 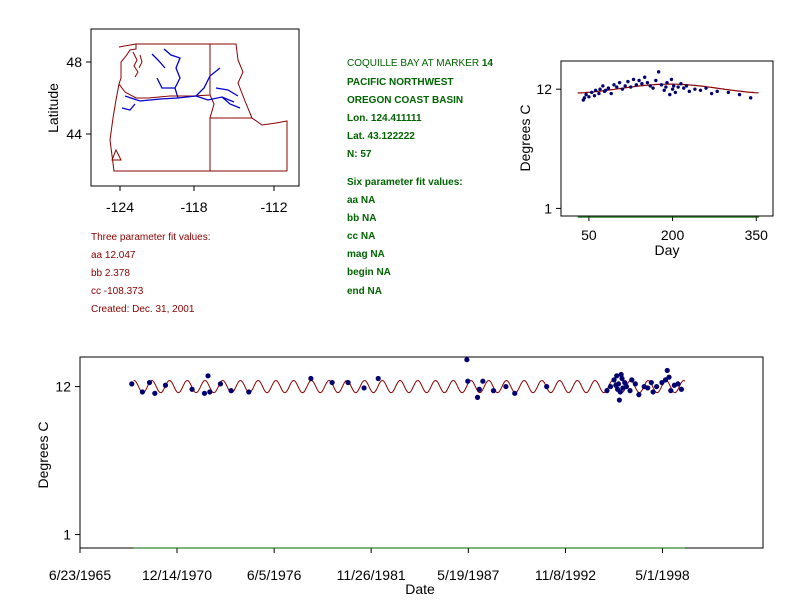 I want to click on seasonal-chart: 50 200 350 1 12 Day Degrees C, so click(x=645, y=159).